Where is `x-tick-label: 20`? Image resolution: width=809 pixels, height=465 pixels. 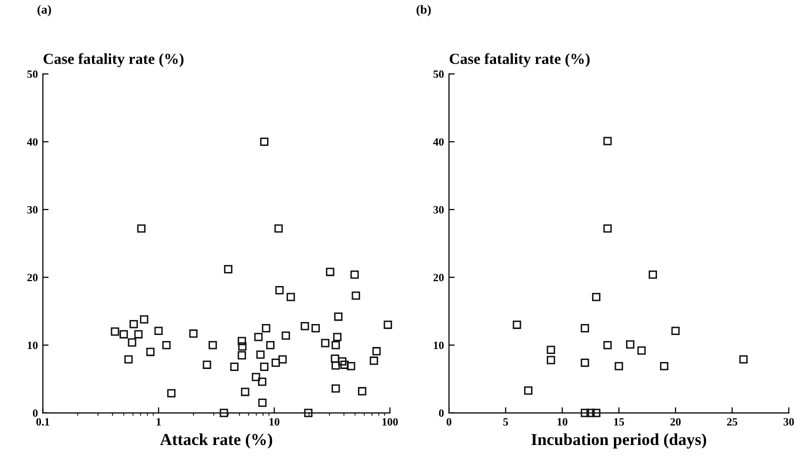 x-tick-label: 20 is located at coordinates (675, 422).